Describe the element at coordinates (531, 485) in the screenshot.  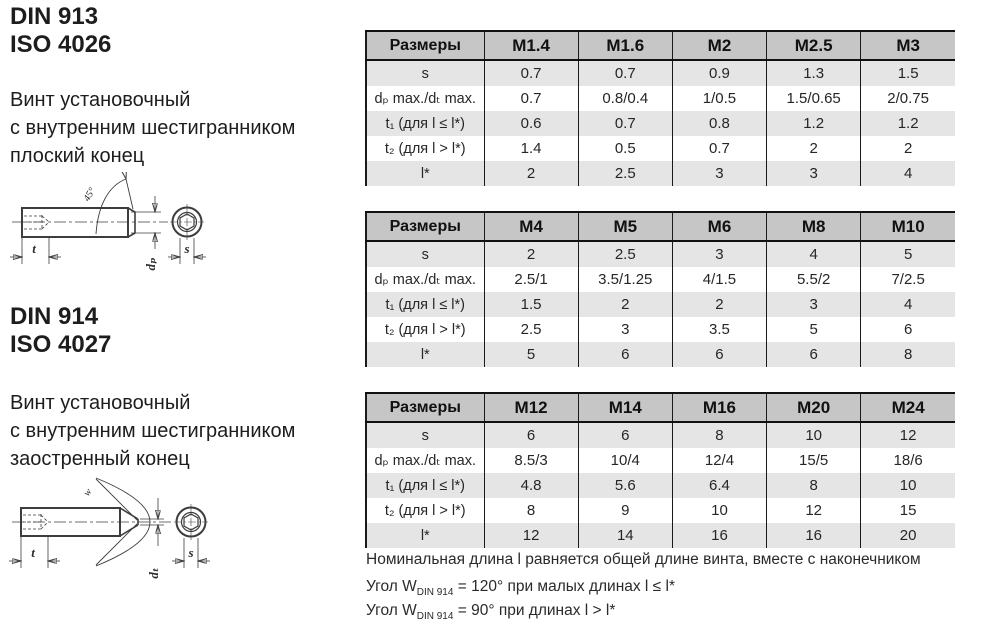
I see `table-cell: 4.8` at that location.